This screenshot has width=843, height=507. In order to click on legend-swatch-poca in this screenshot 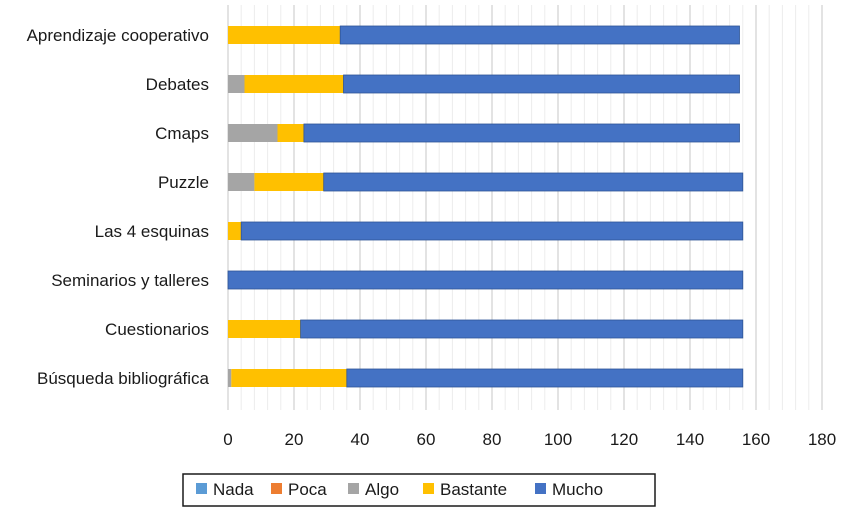, I will do `click(276, 488)`.